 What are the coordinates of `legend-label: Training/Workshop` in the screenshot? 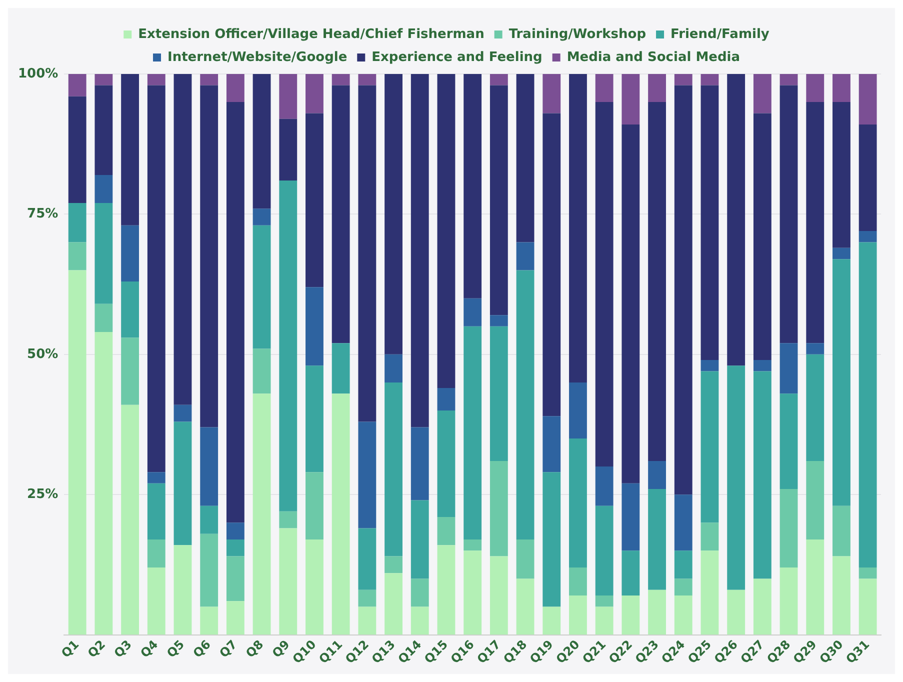 It's located at (577, 34).